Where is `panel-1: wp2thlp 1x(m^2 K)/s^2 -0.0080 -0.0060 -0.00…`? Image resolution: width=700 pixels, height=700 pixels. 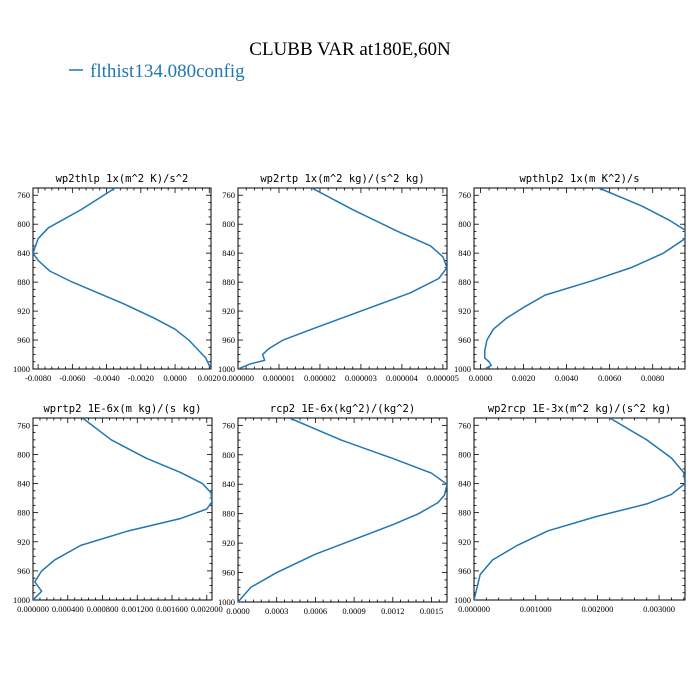
panel-1: wp2thlp 1x(m^2 K)/s^2 -0.0080 -0.0060 -0.00… is located at coordinates (117, 278).